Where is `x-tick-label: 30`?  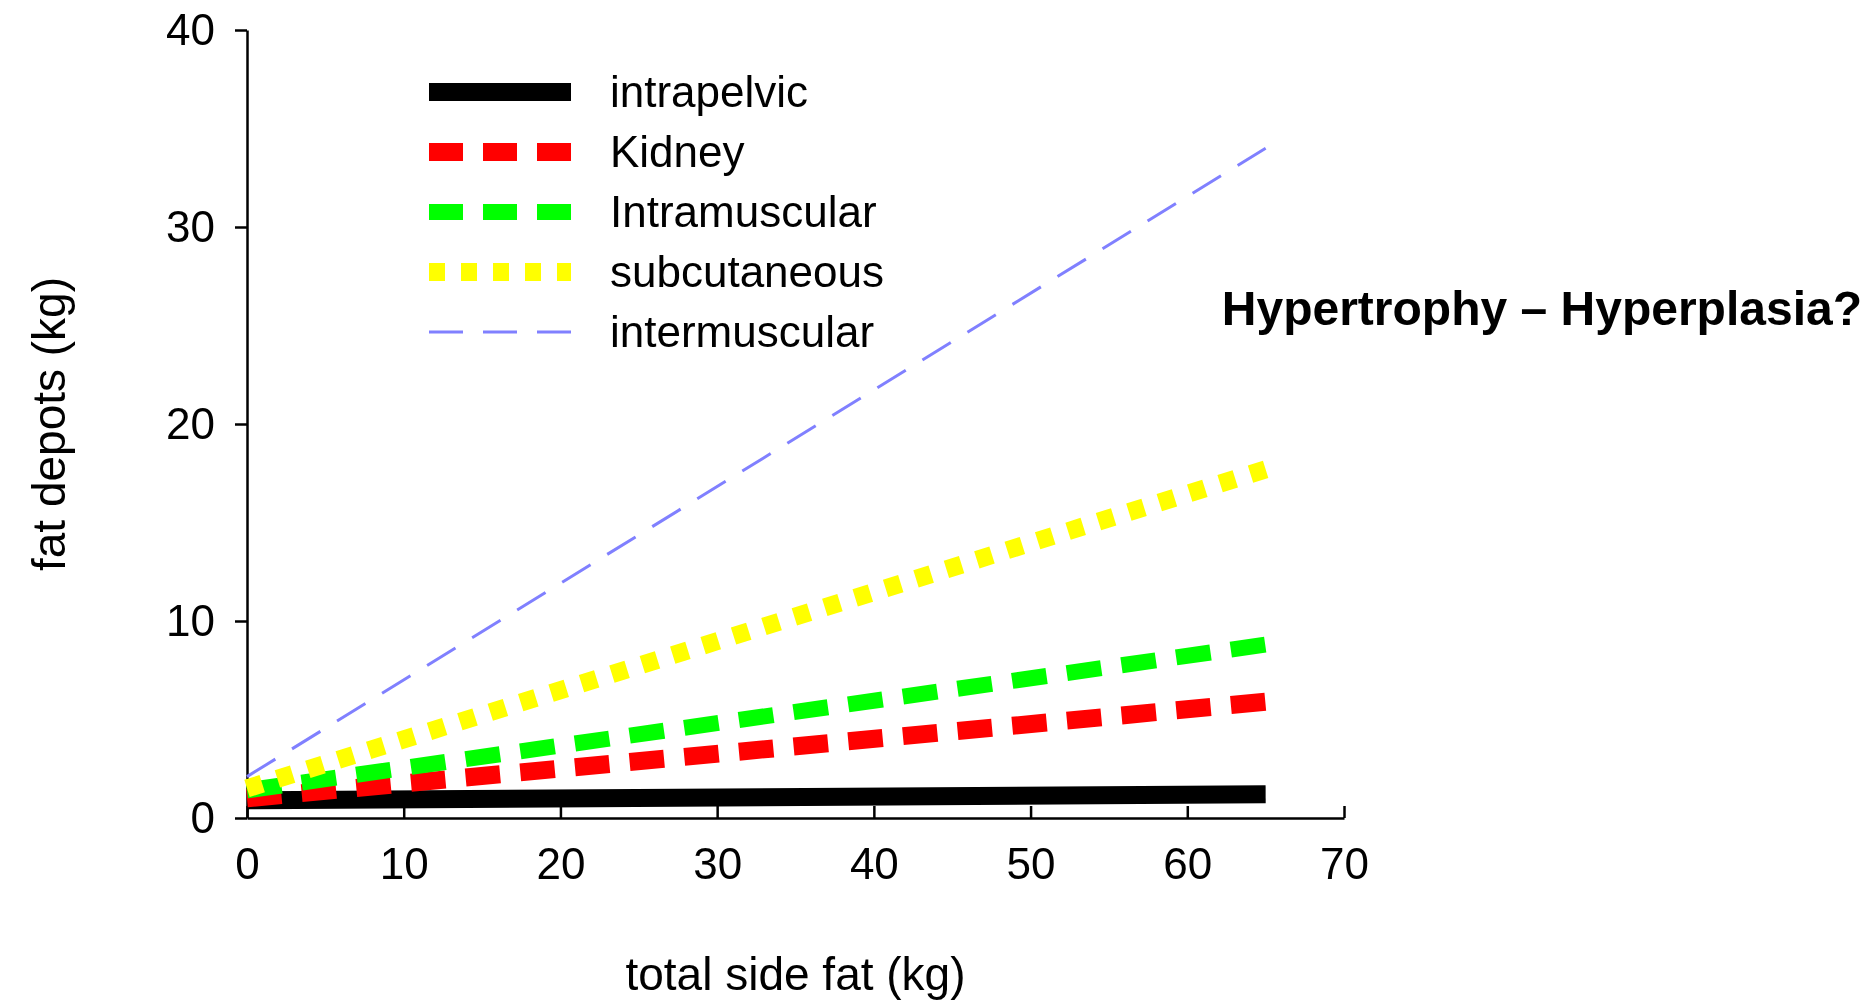 x-tick-label: 30 is located at coordinates (718, 864).